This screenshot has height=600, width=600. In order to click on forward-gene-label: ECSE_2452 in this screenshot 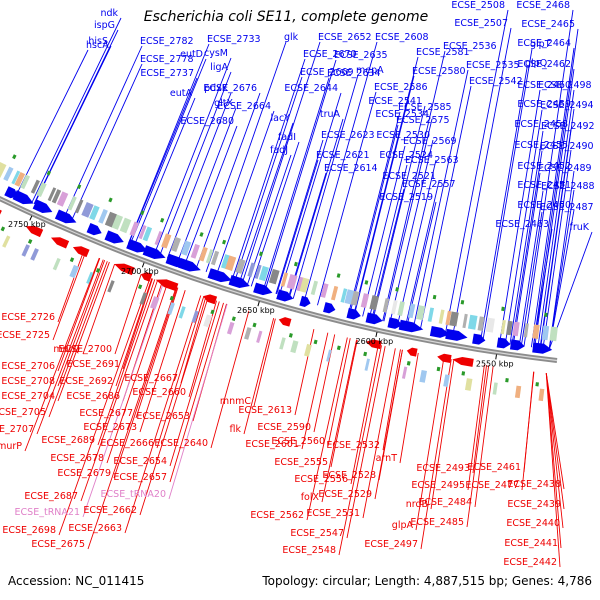, I will do `click(544, 166)`.